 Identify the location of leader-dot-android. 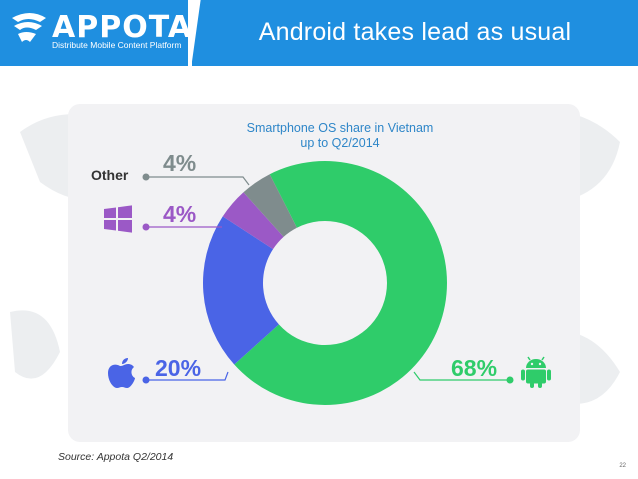
(510, 380).